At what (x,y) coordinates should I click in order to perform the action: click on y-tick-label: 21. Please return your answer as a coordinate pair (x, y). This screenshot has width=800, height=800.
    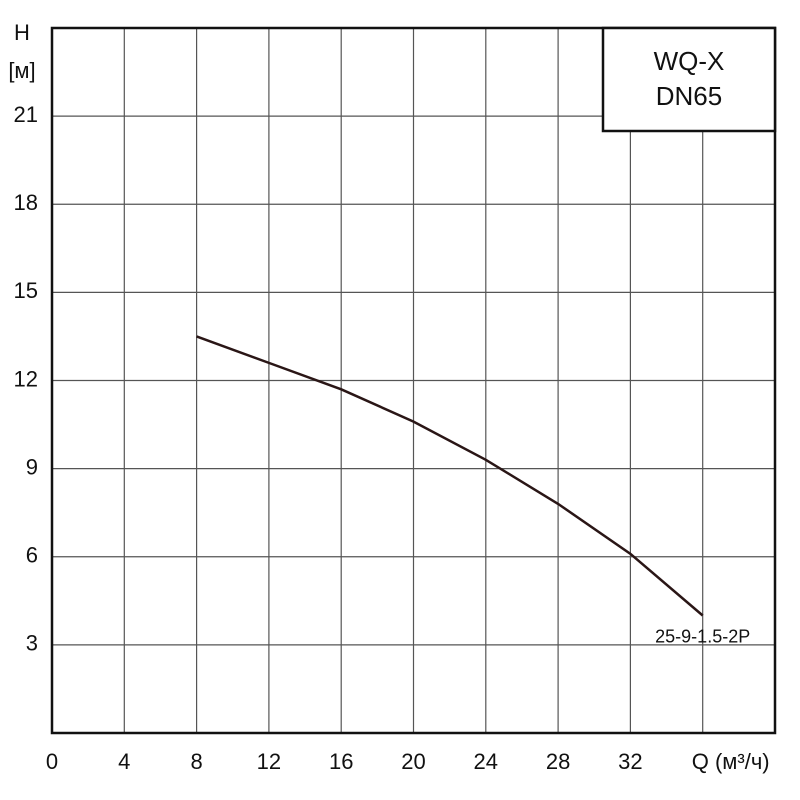
    Looking at the image, I should click on (26, 114).